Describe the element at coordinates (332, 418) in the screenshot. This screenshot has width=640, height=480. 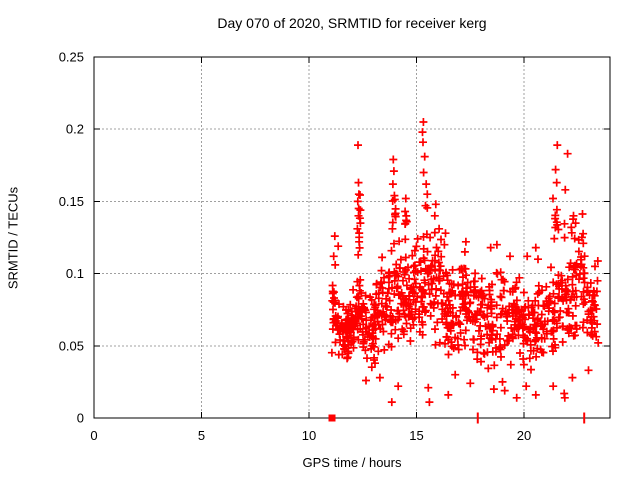
I see `axis-marker-square` at that location.